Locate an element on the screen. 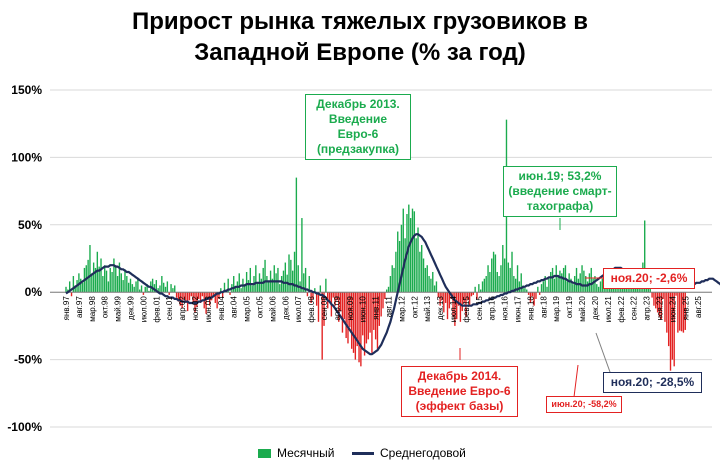 This screenshot has width=720, height=470. y-tick-label: 0% is located at coordinates (34, 292).